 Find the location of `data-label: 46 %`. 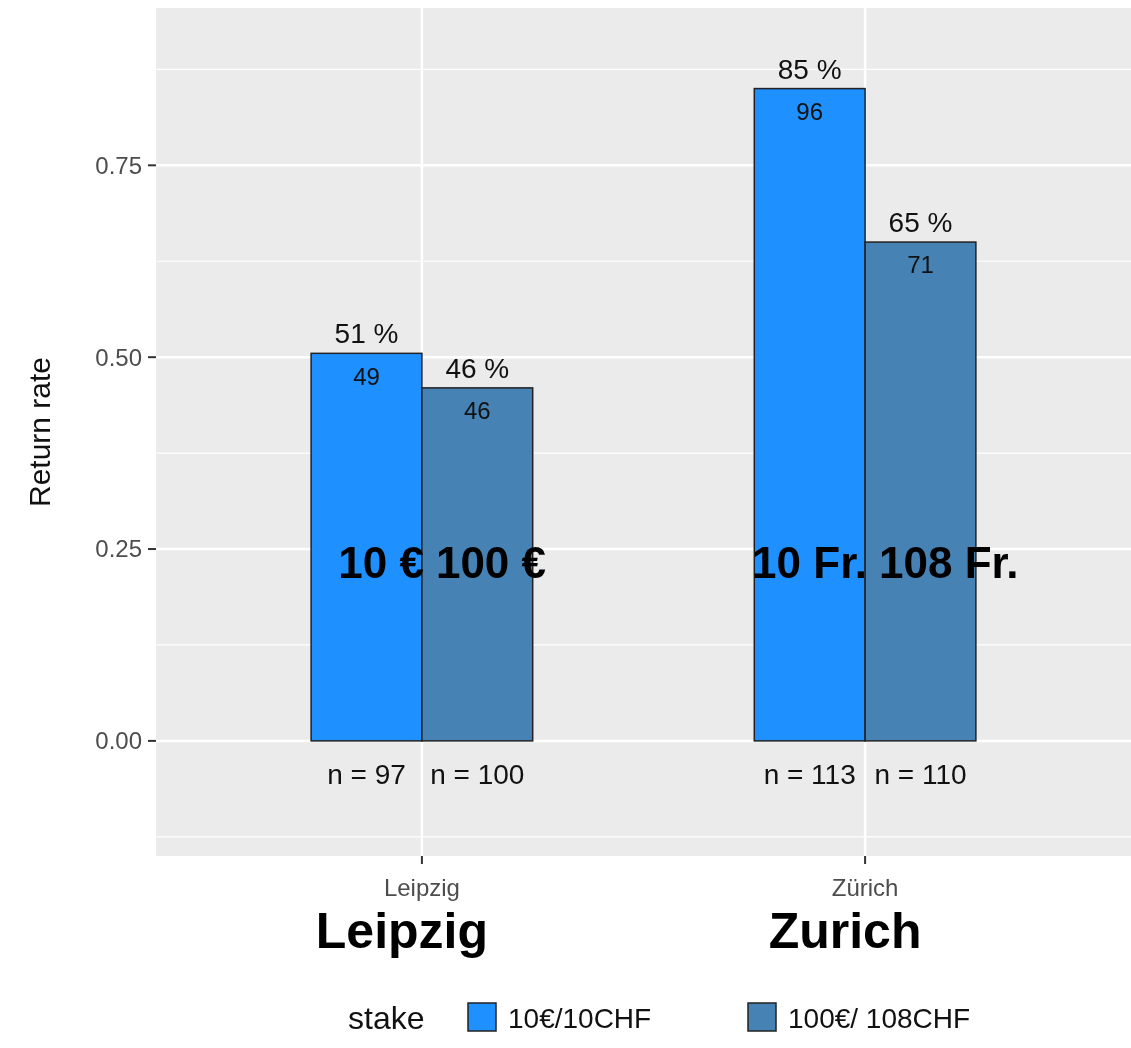

data-label: 46 % is located at coordinates (477, 368).